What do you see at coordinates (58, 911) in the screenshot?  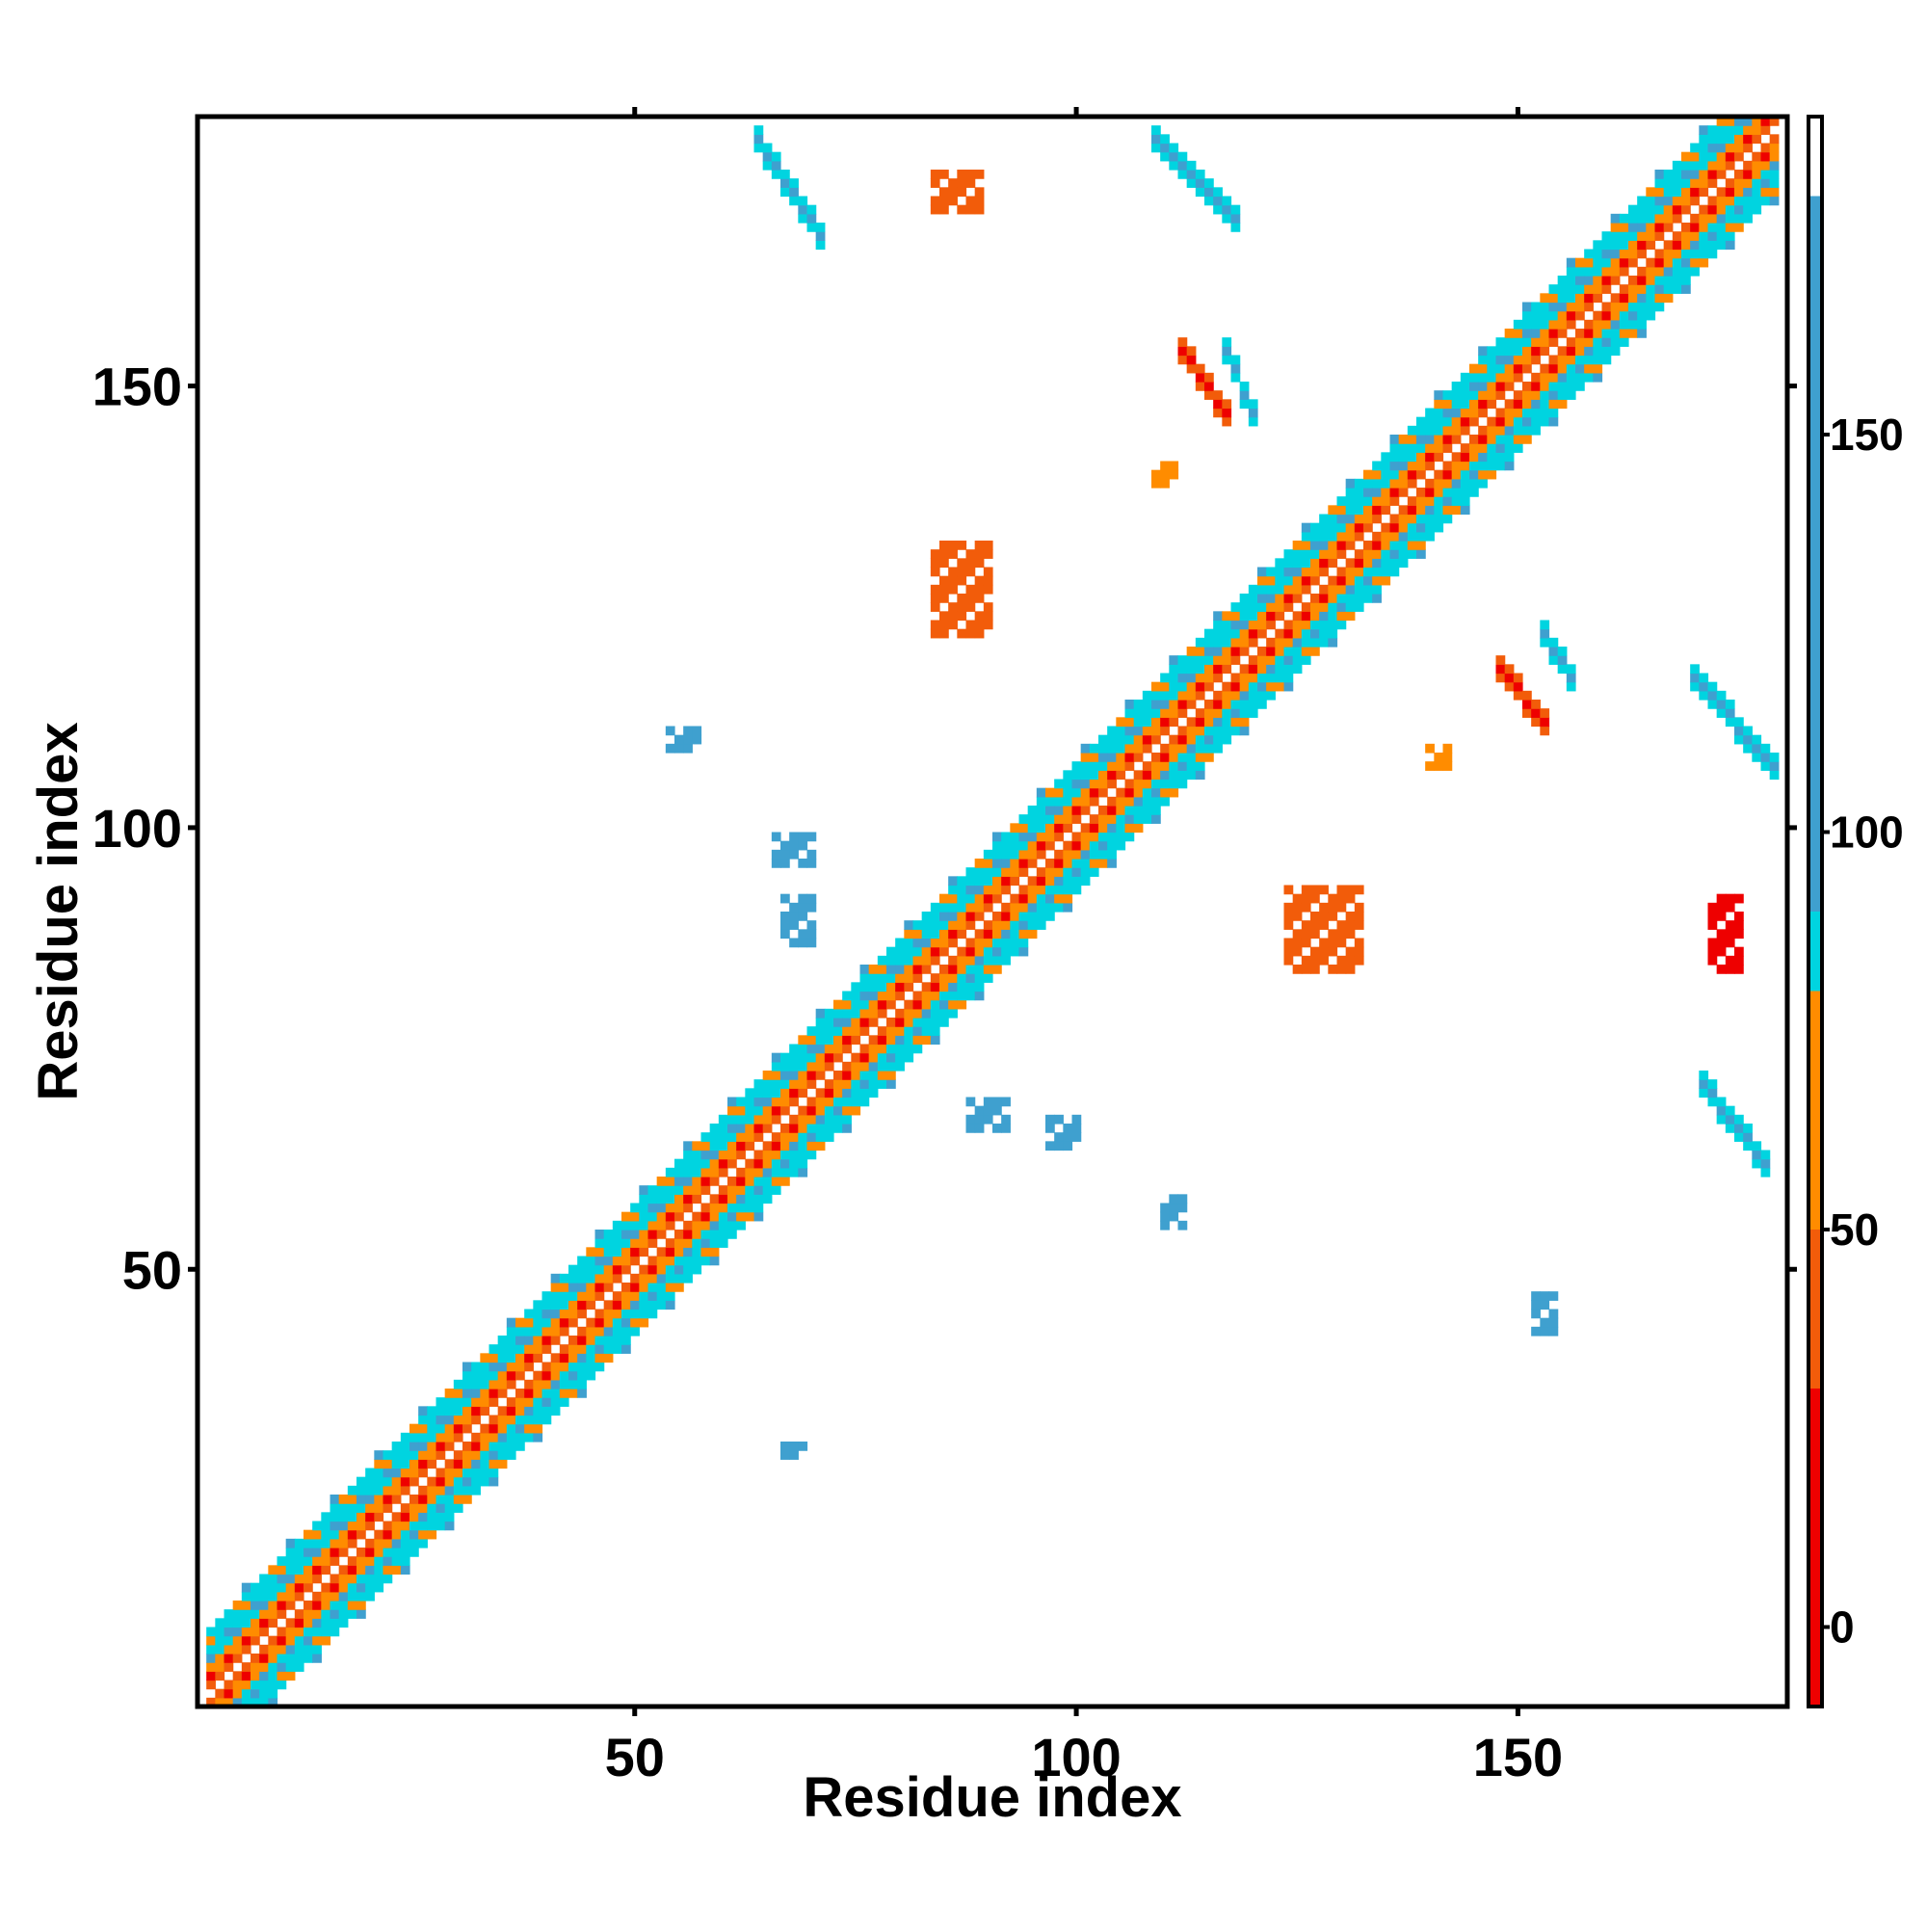 I see `y-axis-title: Residue index` at bounding box center [58, 911].